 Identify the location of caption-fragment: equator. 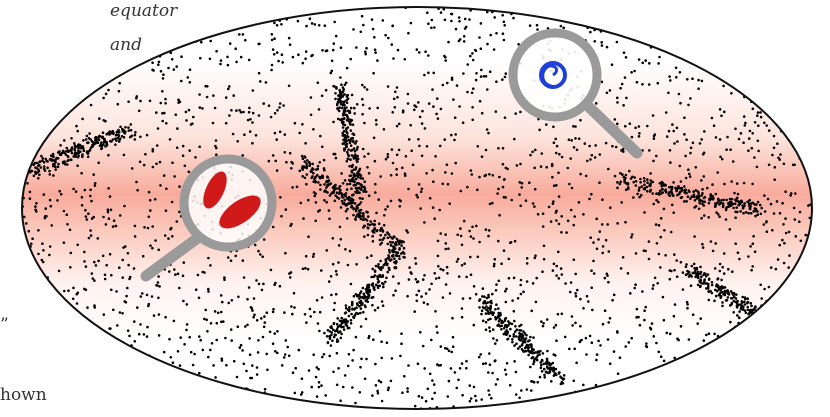
(144, 11).